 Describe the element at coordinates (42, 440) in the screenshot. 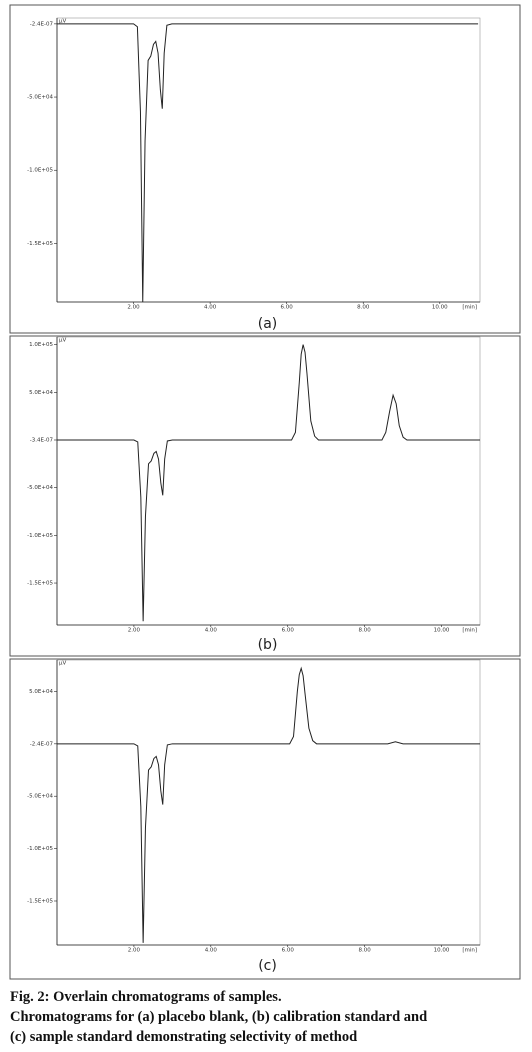

I see `y-tick-label: -3.4E-07` at that location.